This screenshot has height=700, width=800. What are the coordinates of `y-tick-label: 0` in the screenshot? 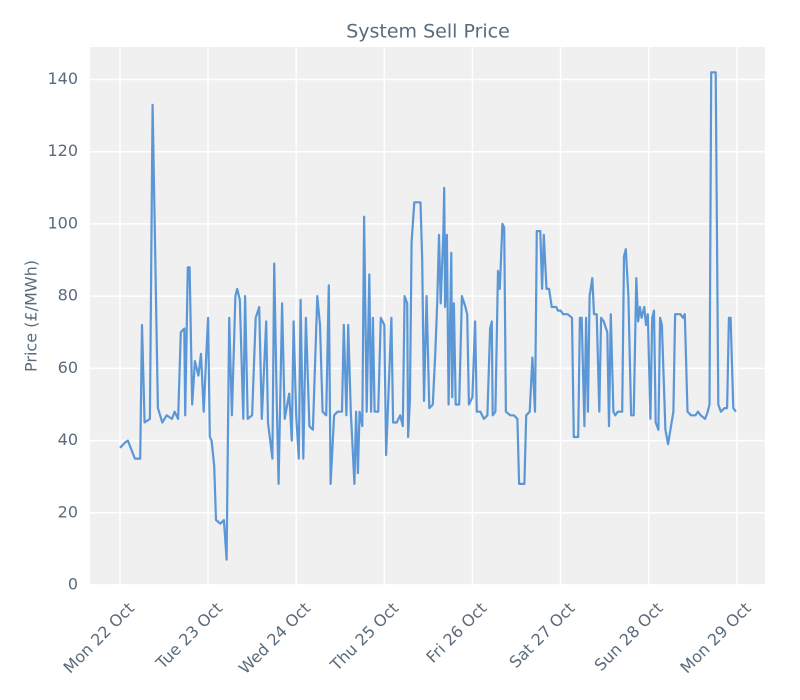 It's located at (73, 584).